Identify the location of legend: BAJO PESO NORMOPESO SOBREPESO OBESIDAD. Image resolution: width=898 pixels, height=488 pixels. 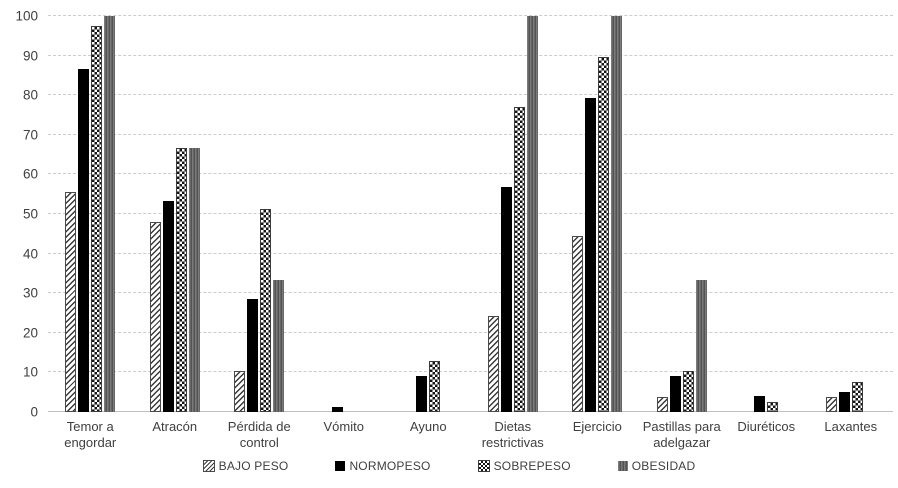
(449, 466).